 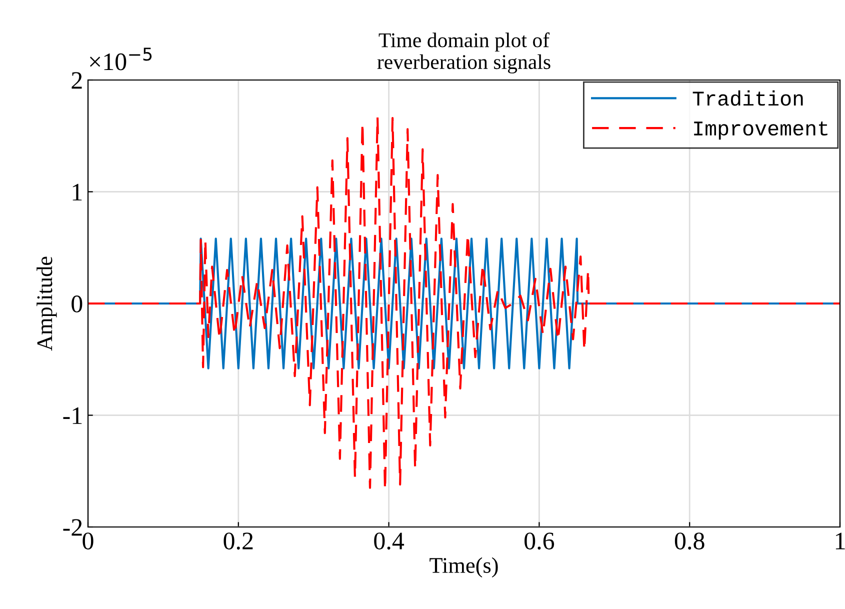 What do you see at coordinates (840, 541) in the screenshot?
I see `x-tick-label: 1` at bounding box center [840, 541].